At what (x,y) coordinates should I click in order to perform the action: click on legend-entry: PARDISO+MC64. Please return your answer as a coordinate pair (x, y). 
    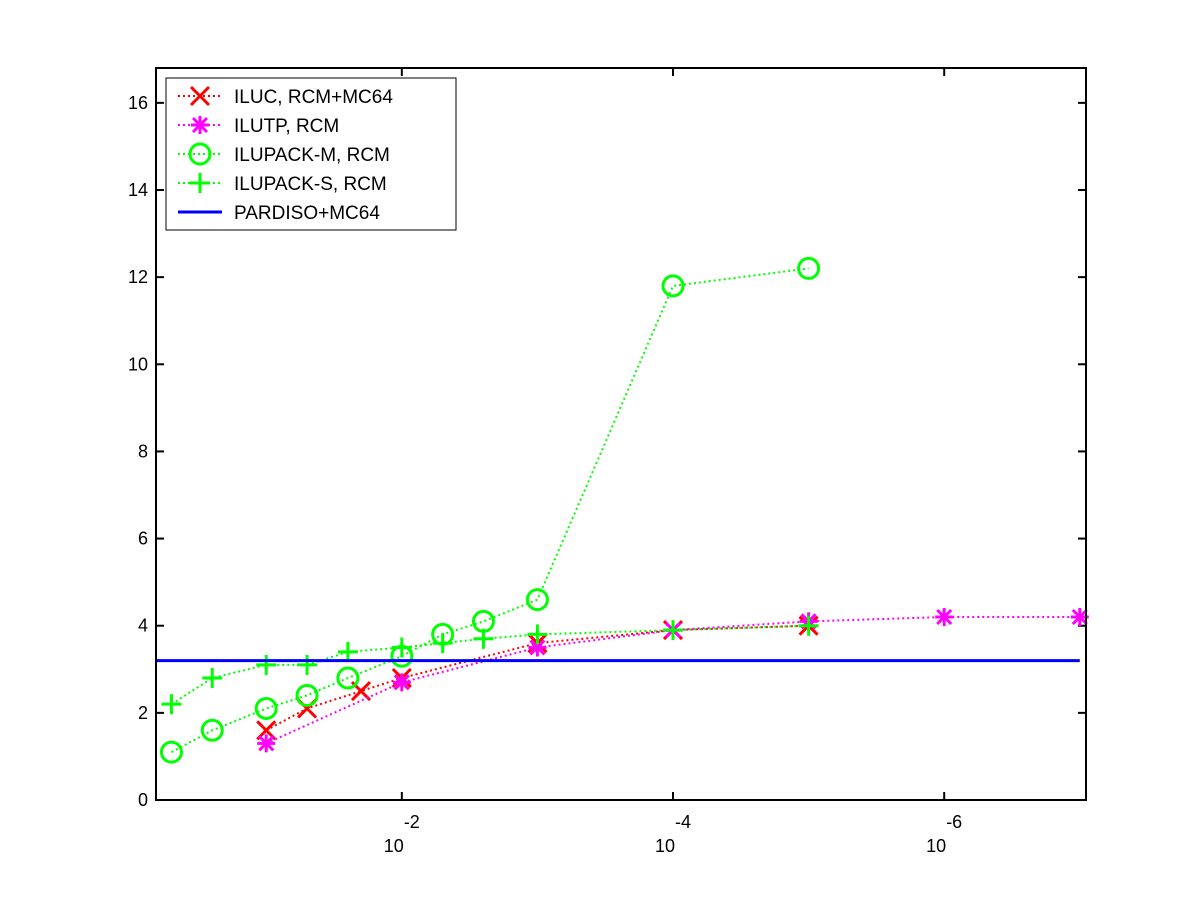
    Looking at the image, I should click on (279, 213).